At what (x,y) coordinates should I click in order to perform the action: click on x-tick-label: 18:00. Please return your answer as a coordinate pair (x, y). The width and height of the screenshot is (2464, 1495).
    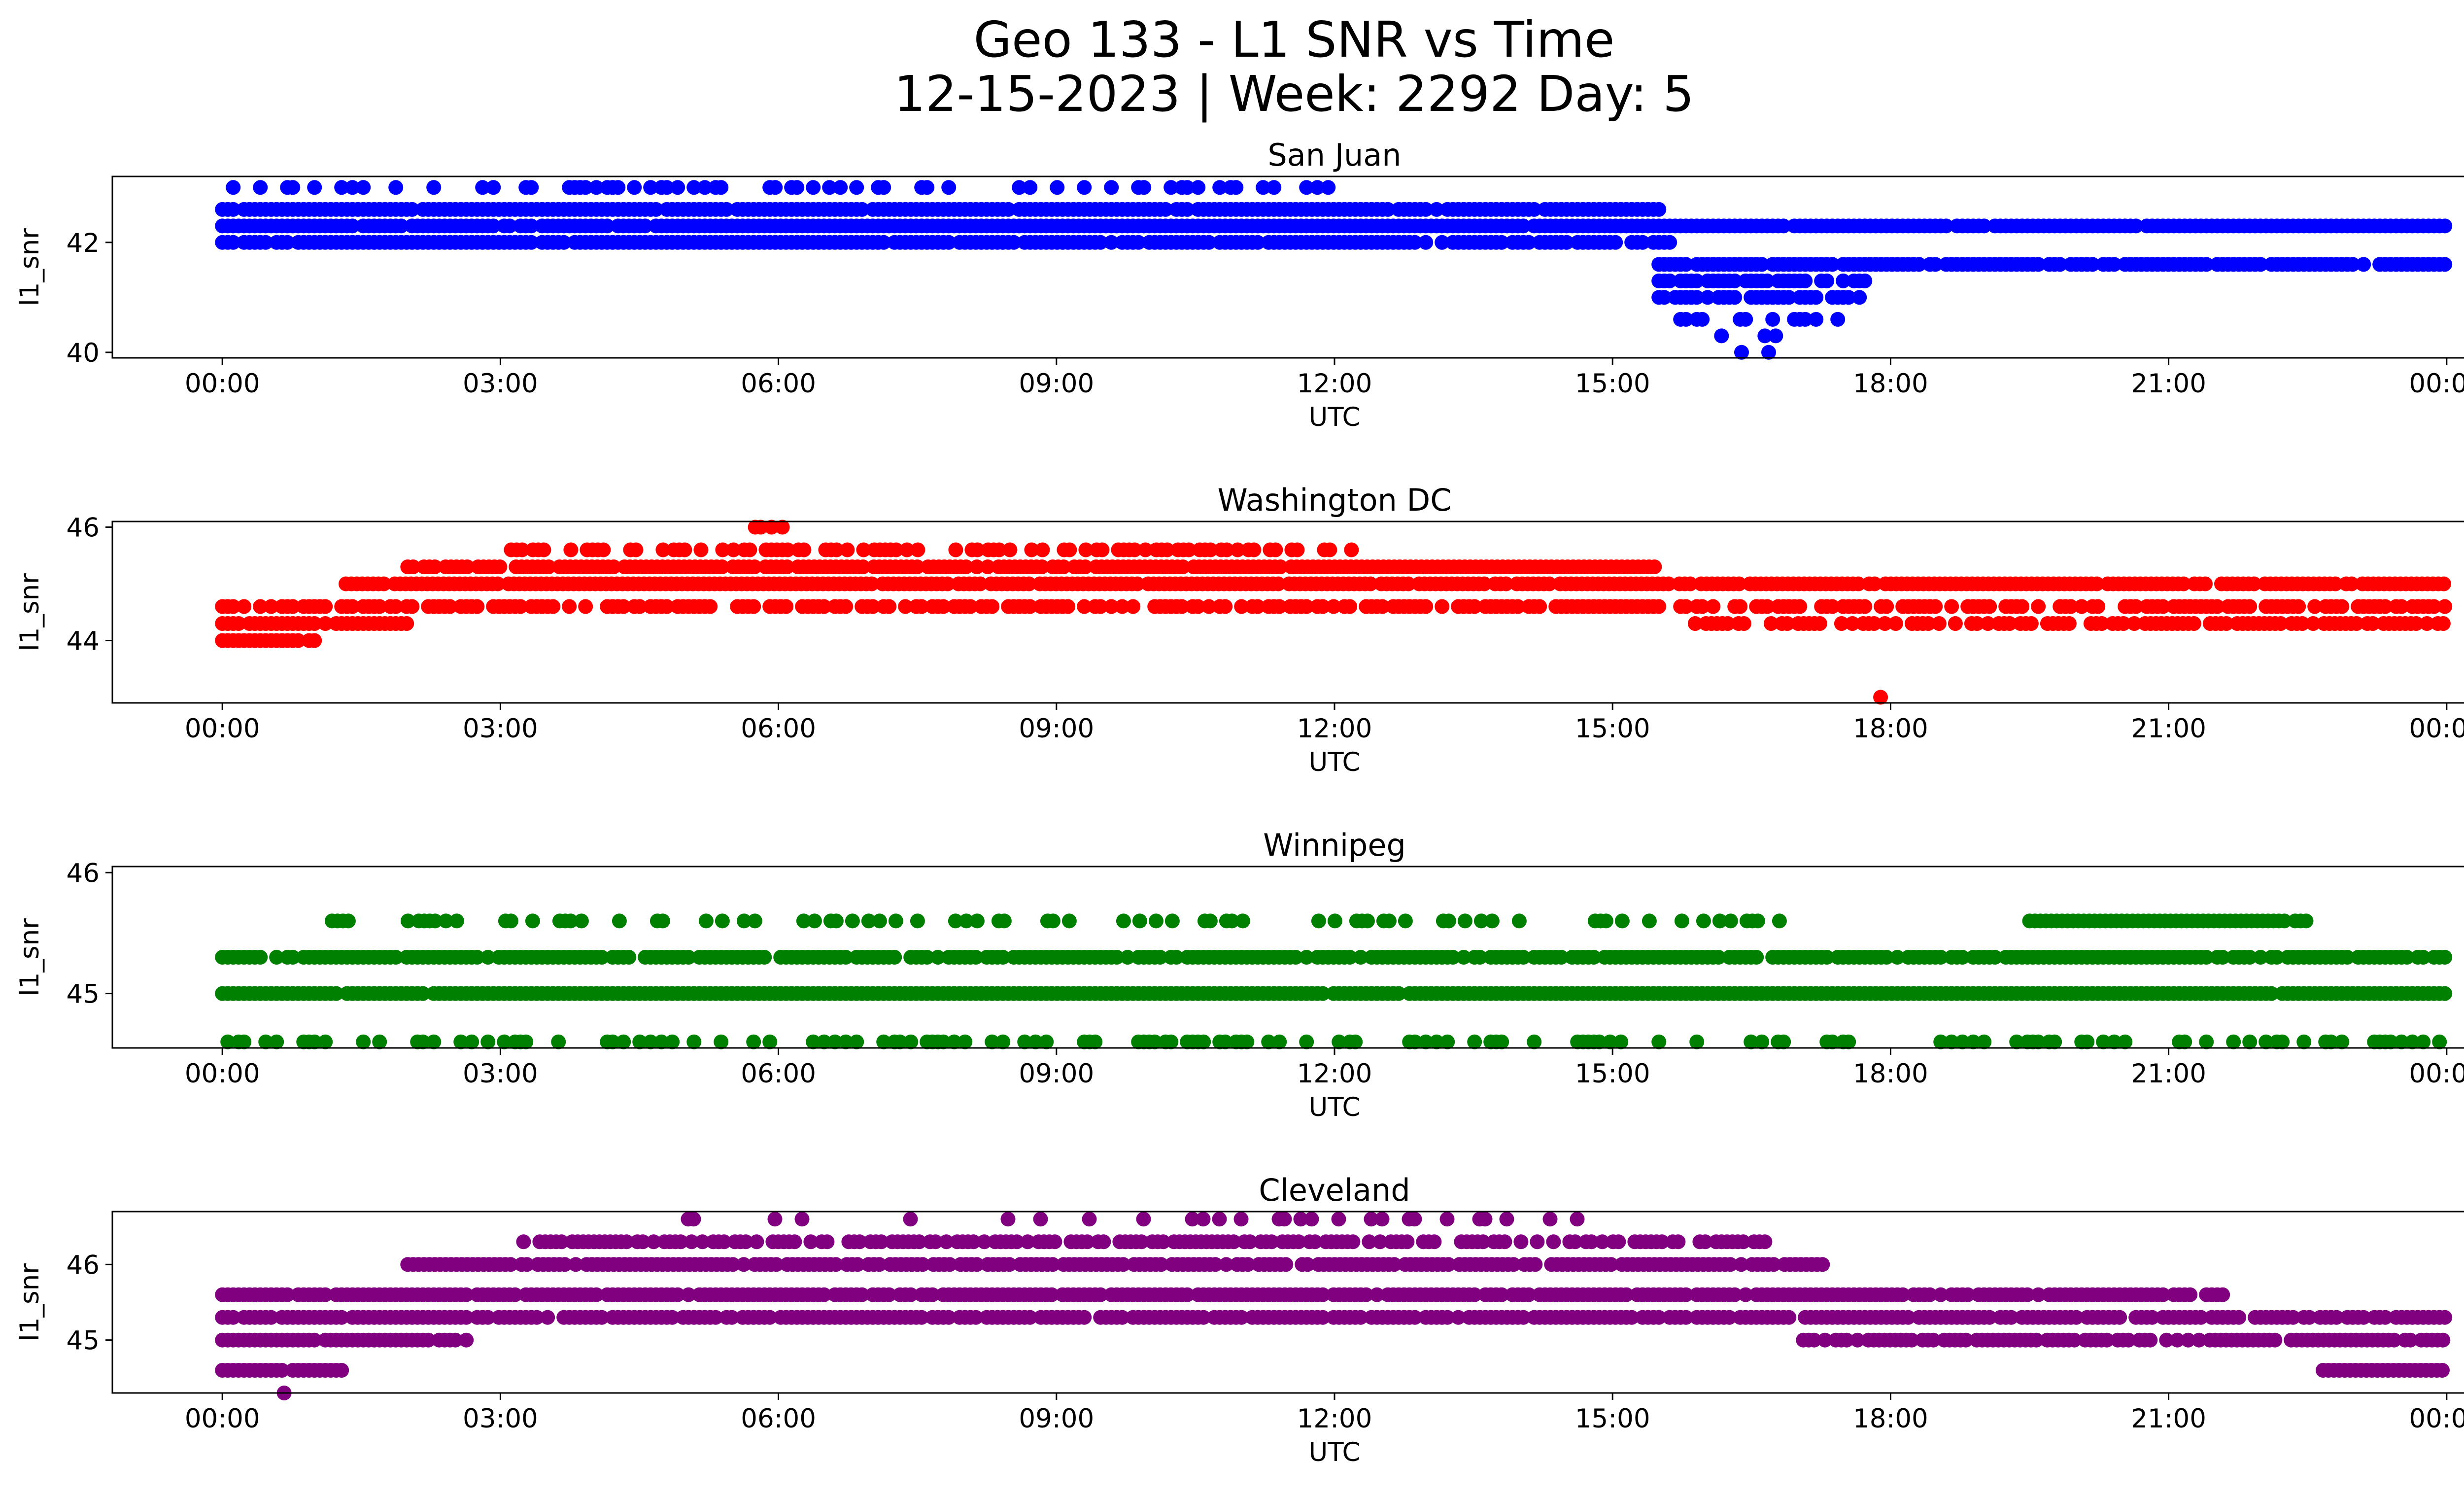
    Looking at the image, I should click on (1890, 1074).